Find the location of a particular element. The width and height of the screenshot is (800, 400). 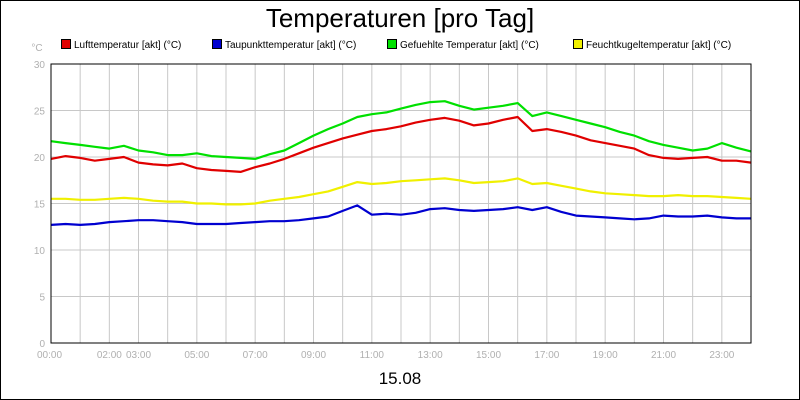

x-tick-label: 07:00 is located at coordinates (255, 355).